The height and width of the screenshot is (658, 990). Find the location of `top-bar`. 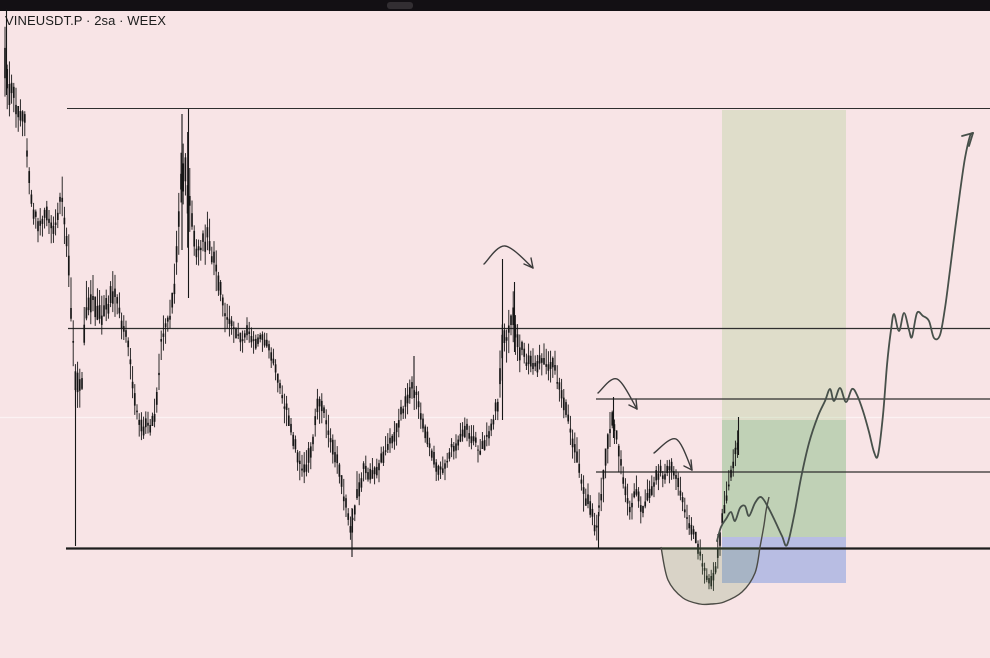

top-bar is located at coordinates (495, 5).